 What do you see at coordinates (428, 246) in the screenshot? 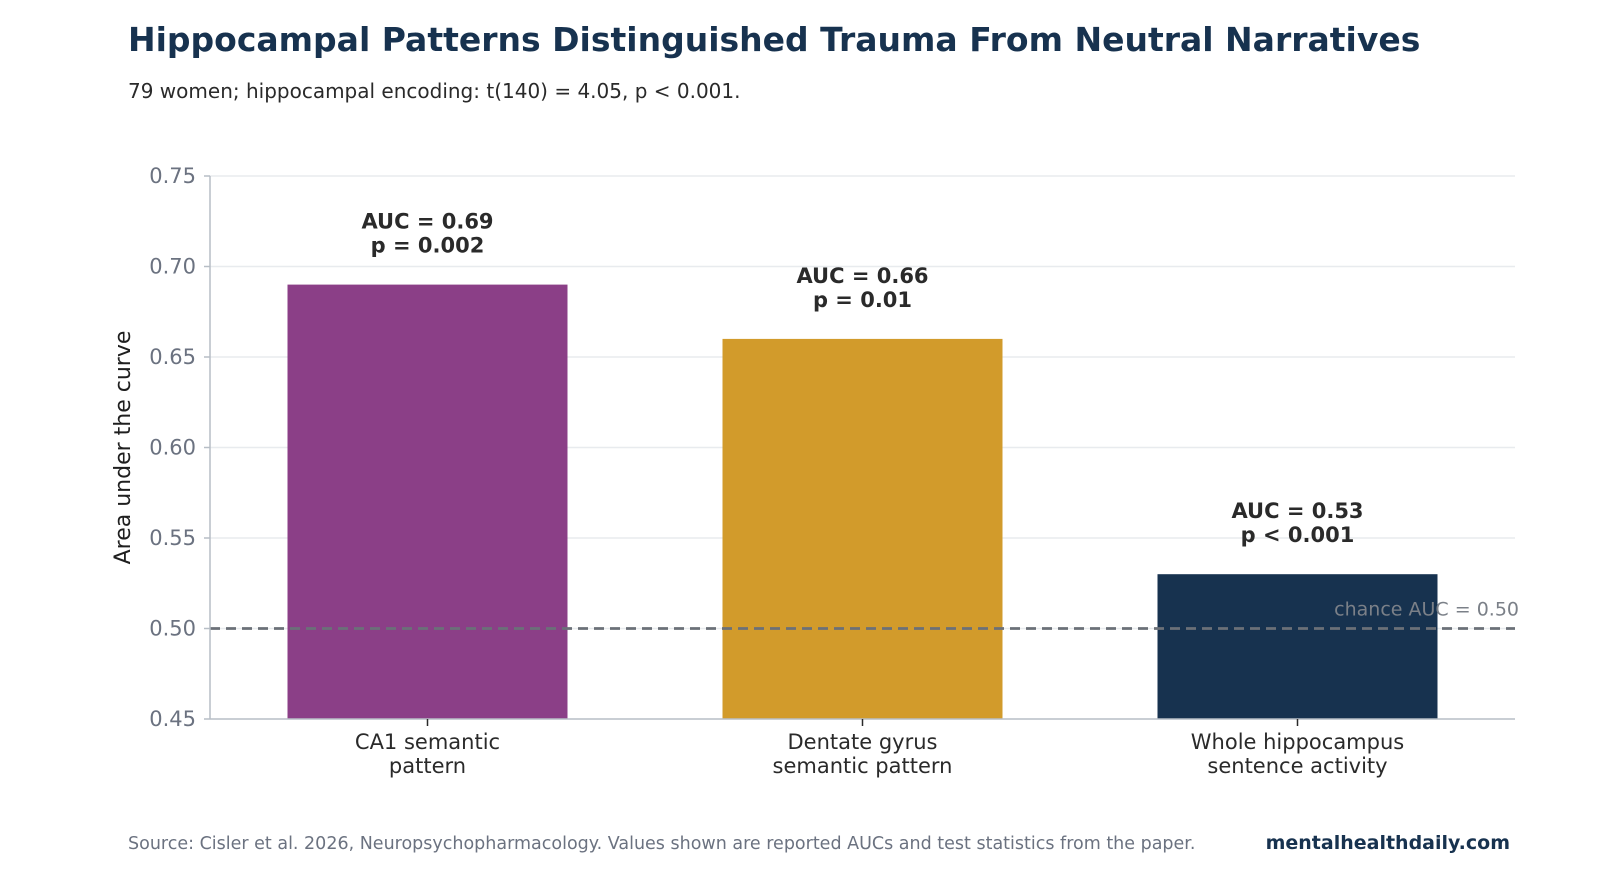
I see `bar-value-label: p = 0.002` at bounding box center [428, 246].